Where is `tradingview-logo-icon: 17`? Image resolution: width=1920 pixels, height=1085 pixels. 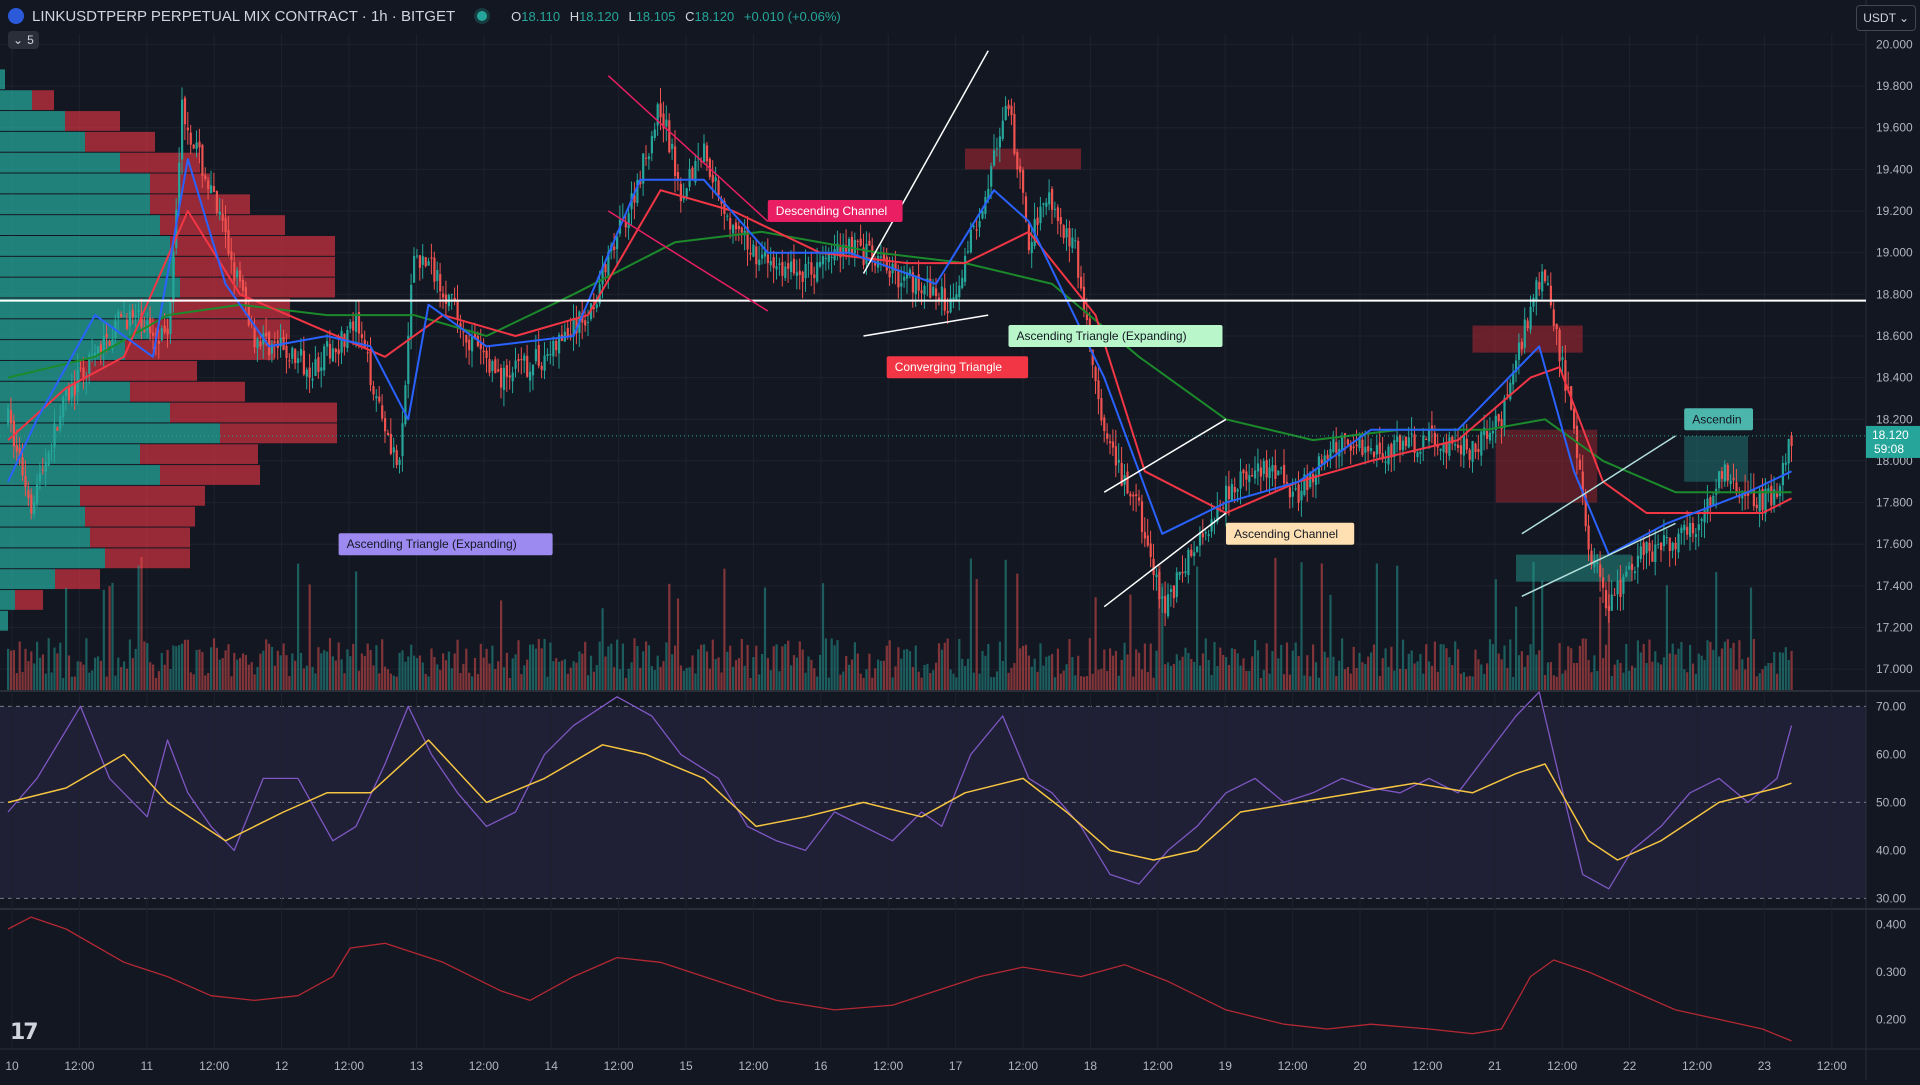 tradingview-logo-icon: 17 is located at coordinates (24, 1032).